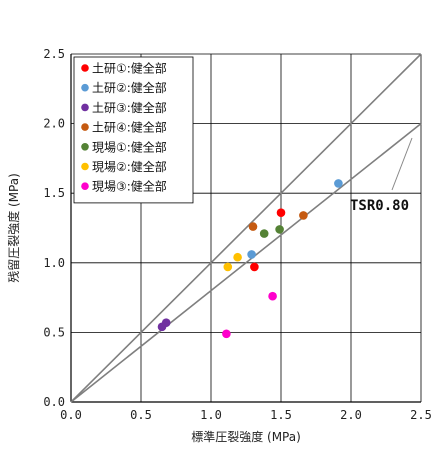  I want to click on x-axis-title: 標準圧裂強度 (MPa), so click(246, 436).